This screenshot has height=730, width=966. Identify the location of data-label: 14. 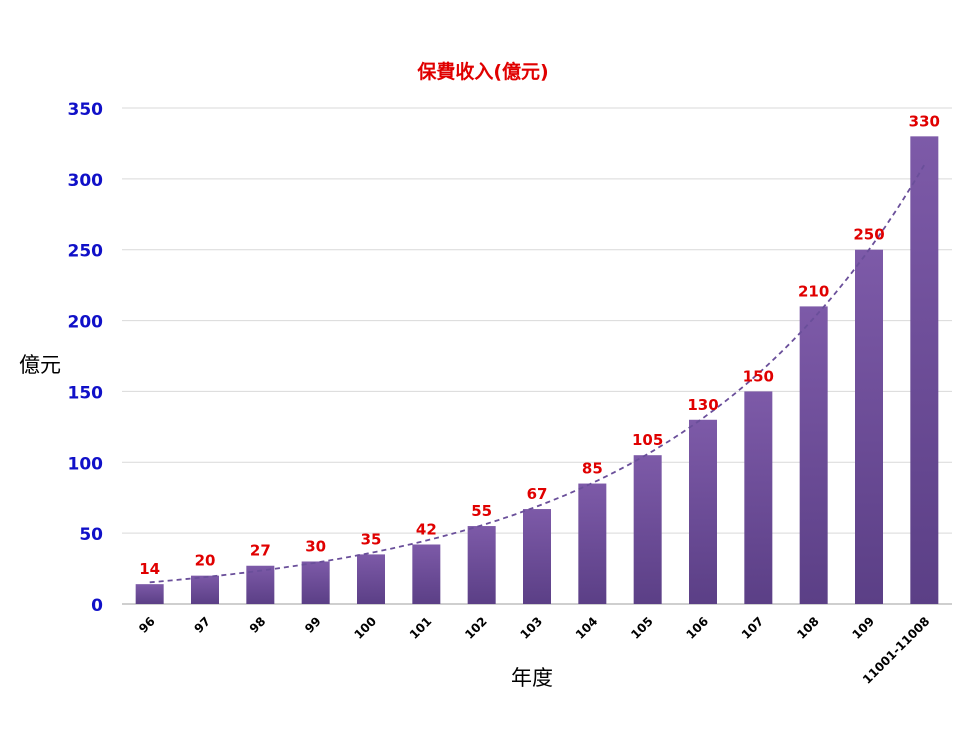
(149, 569).